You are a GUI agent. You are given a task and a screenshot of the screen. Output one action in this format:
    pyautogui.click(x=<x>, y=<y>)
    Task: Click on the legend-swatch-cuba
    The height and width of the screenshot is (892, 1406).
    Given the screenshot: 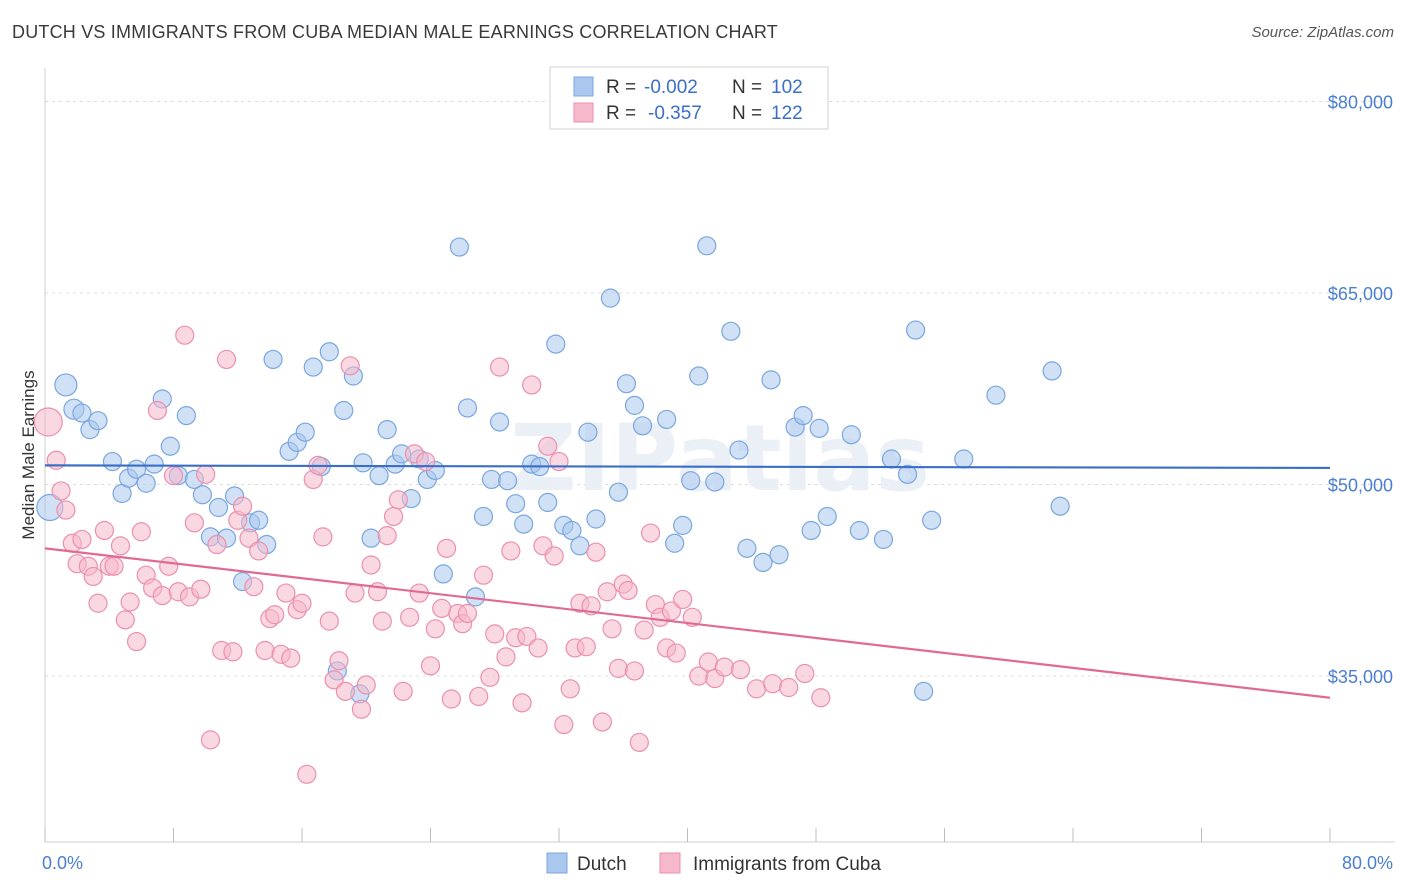 What is the action you would take?
    pyautogui.click(x=670, y=863)
    